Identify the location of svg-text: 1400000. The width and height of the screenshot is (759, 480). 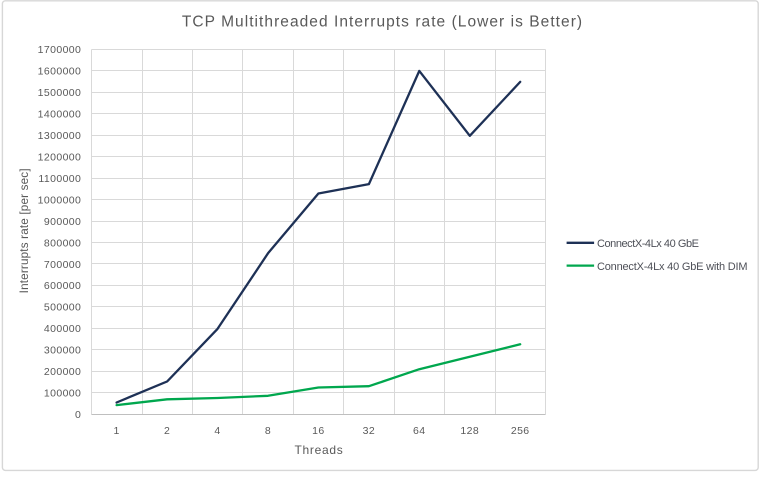
(60, 115).